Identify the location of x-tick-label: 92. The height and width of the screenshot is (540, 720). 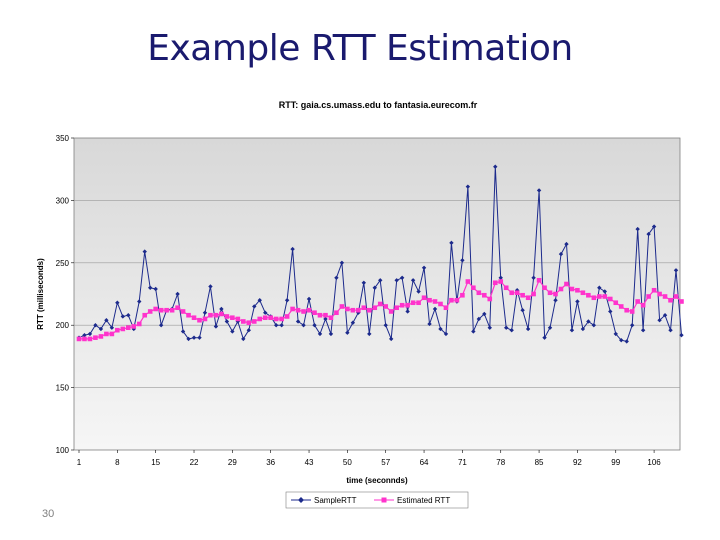
(577, 462).